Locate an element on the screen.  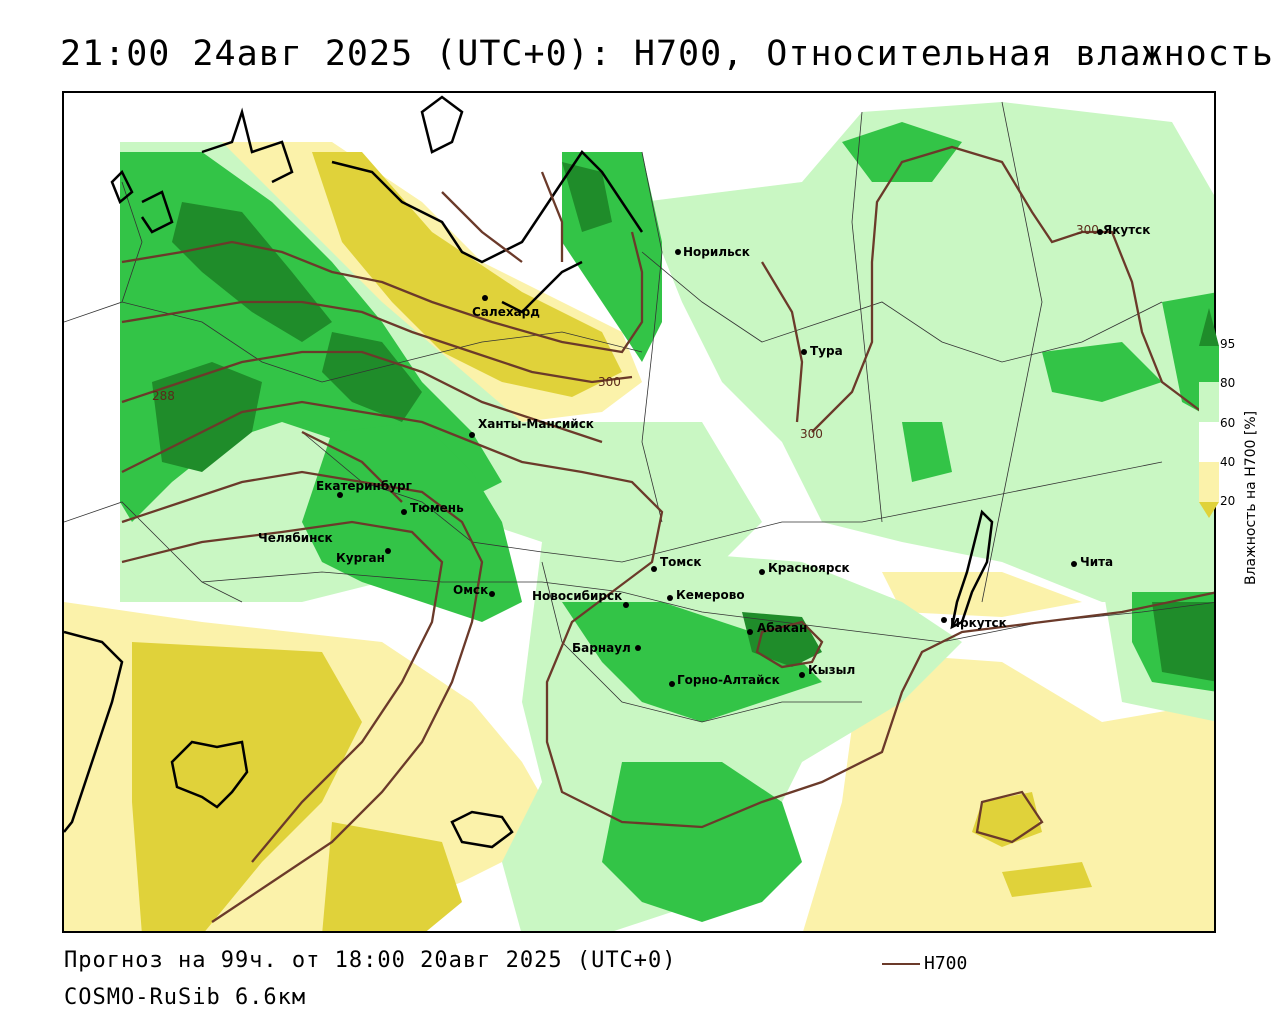
model-name: COSMO-RuSib 6.6км is located at coordinates (185, 997).